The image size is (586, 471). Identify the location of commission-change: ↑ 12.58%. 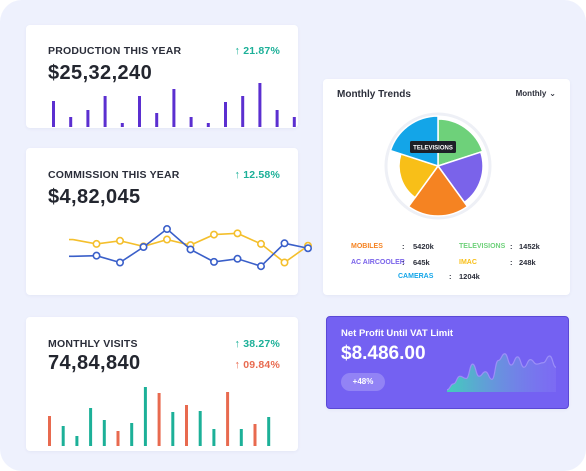
(257, 175).